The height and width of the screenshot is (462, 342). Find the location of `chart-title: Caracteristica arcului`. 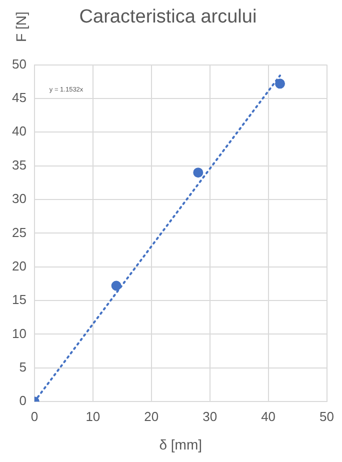

chart-title: Caracteristica arcului is located at coordinates (168, 17).